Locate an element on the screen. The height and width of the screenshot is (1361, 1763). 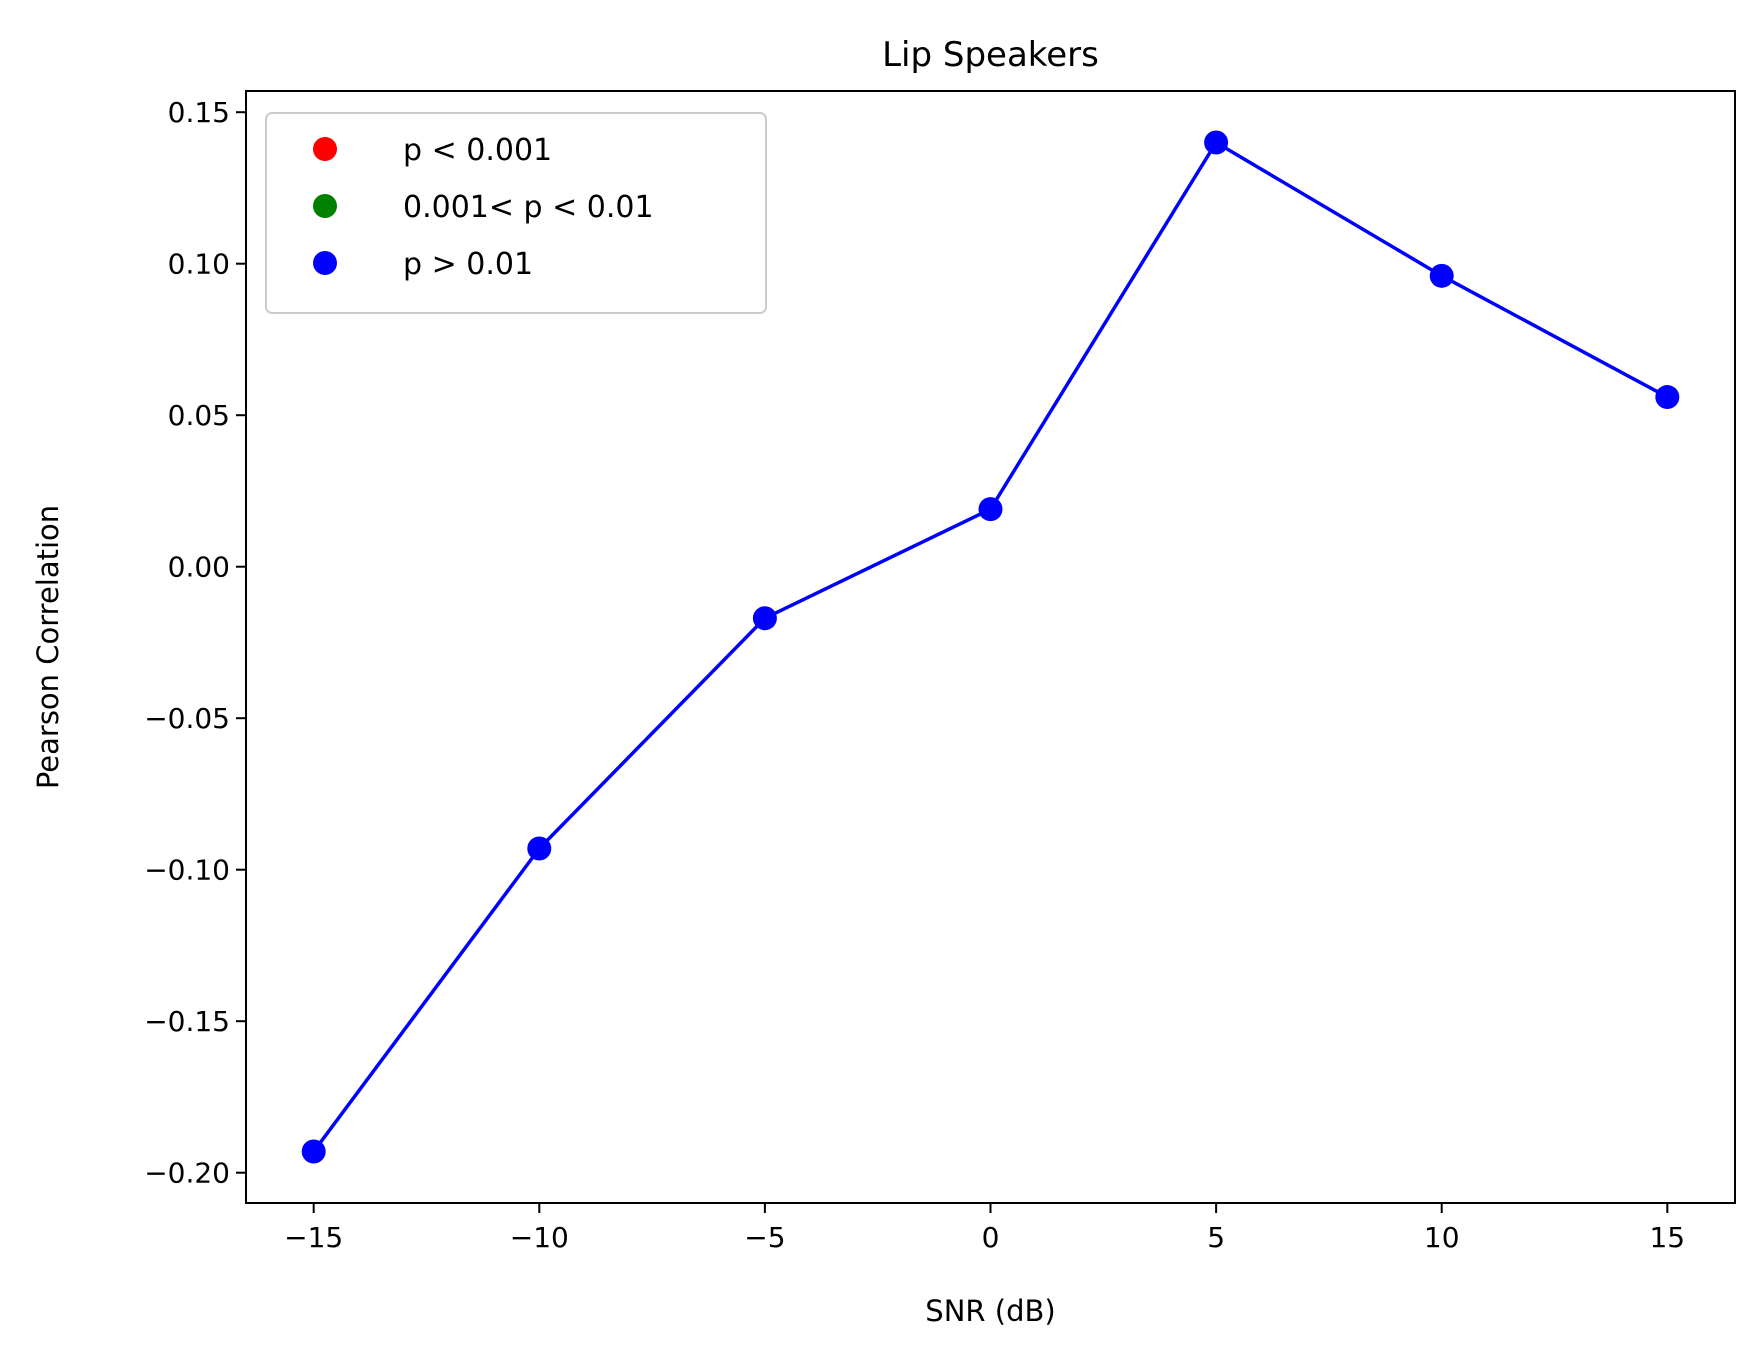
legend-label: p > 0.01 is located at coordinates (468, 264).